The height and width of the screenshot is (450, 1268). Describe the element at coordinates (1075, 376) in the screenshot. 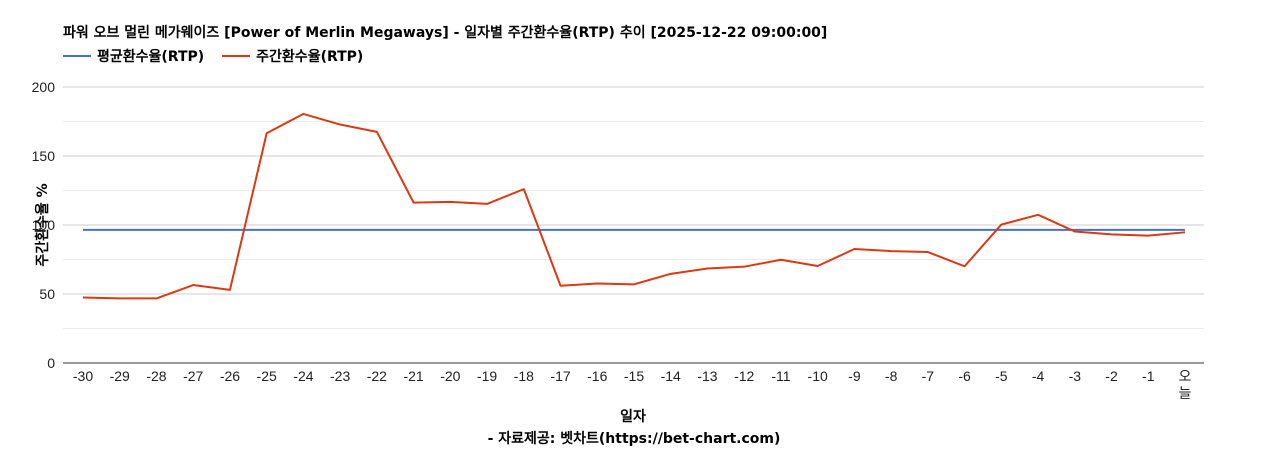

I see `x-tick-label: -3` at that location.